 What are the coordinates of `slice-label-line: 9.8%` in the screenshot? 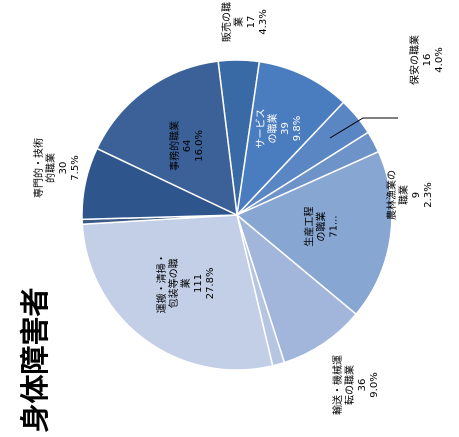 It's located at (297, 128).